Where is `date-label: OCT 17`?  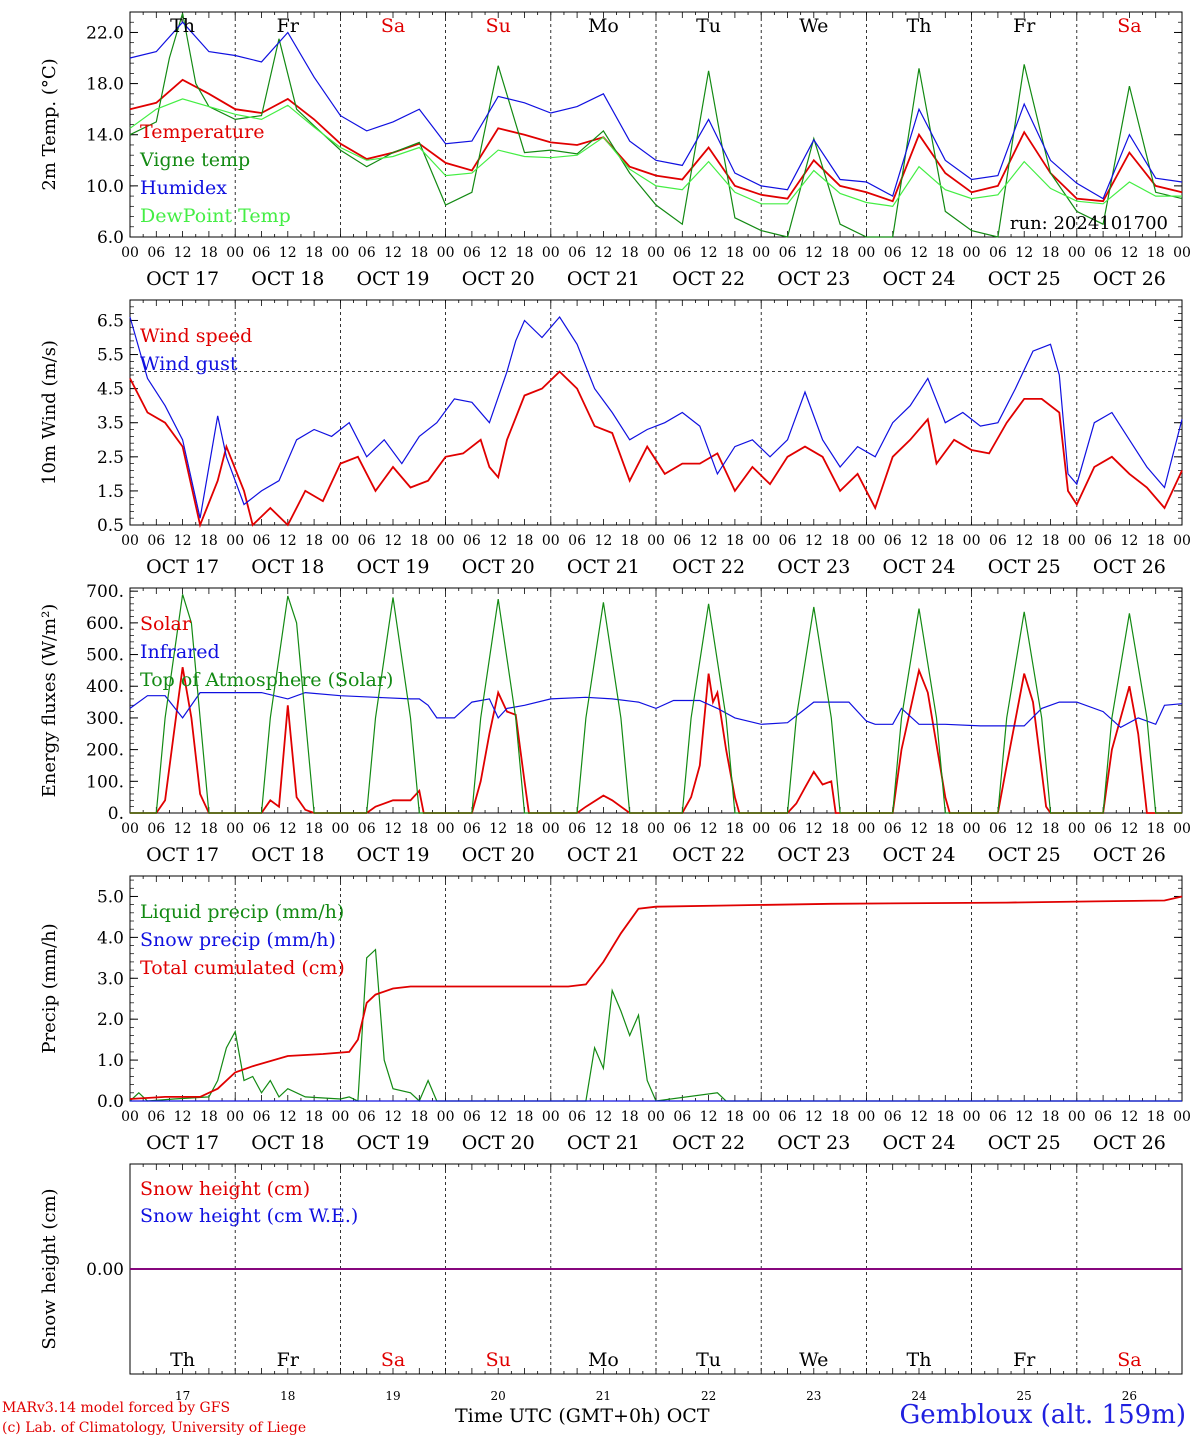
date-label: OCT 17 is located at coordinates (182, 279).